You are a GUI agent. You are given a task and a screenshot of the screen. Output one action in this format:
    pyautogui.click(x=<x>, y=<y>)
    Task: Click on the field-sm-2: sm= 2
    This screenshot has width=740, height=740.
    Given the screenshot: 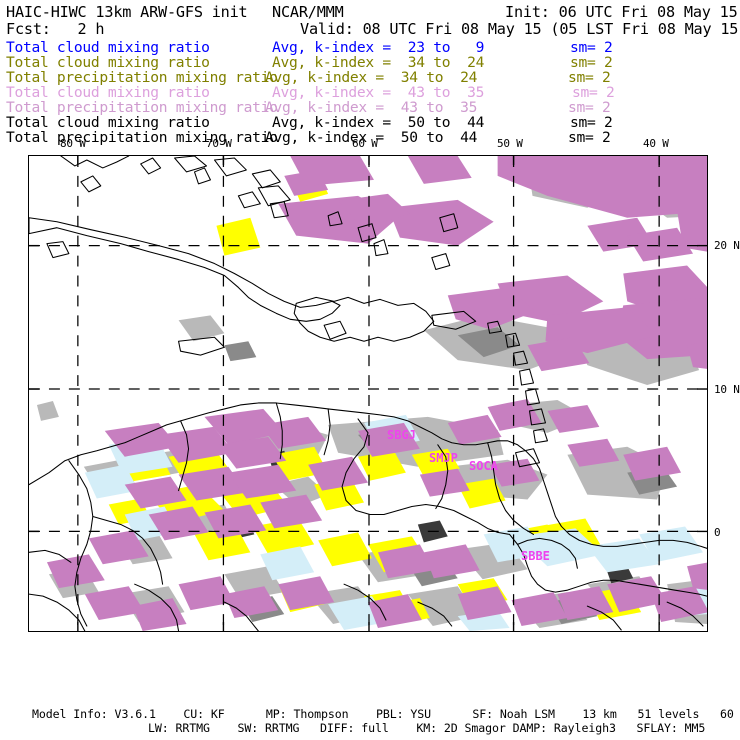 What is the action you would take?
    pyautogui.click(x=589, y=77)
    